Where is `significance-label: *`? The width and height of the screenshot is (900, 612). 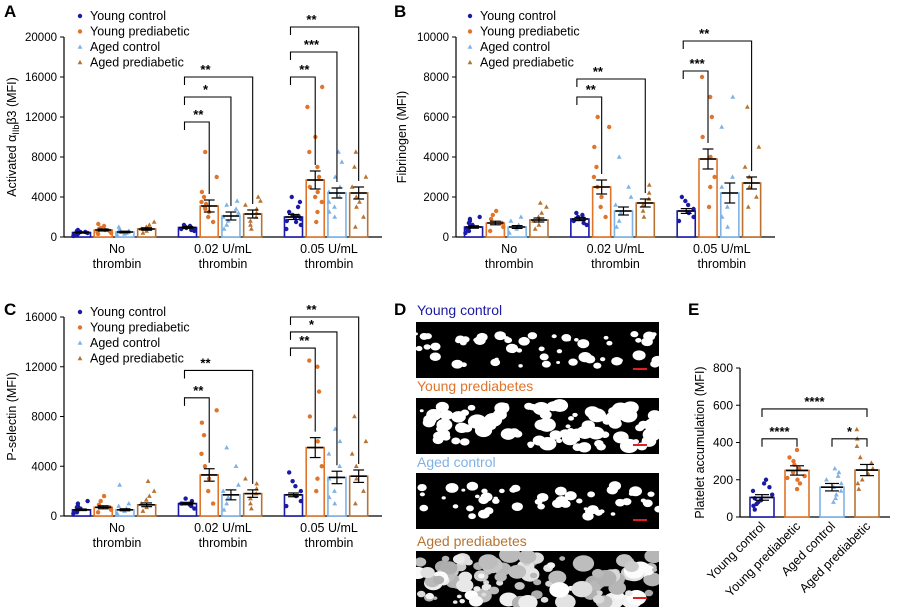 significance-label: * is located at coordinates (312, 324).